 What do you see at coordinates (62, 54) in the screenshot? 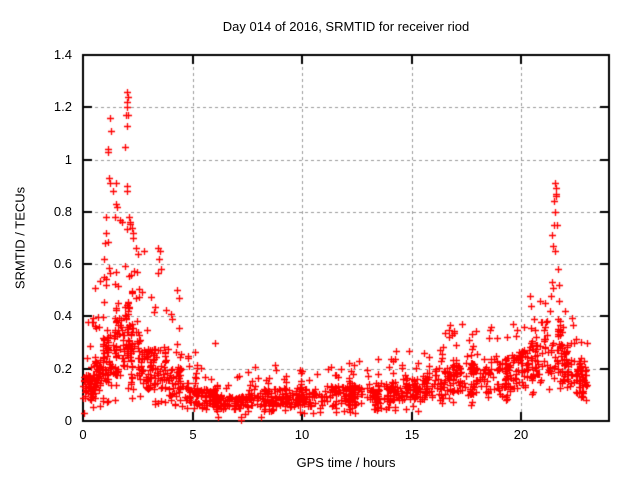
I see `y-tick-label: 1.4` at bounding box center [62, 54].